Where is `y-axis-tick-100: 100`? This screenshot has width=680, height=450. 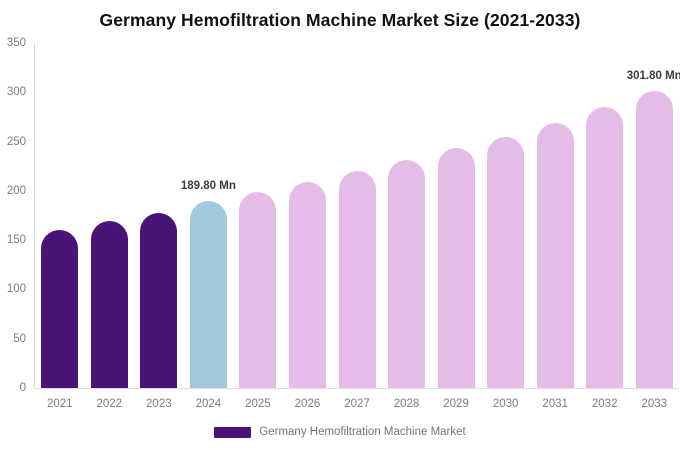 y-axis-tick-100: 100 is located at coordinates (16, 289).